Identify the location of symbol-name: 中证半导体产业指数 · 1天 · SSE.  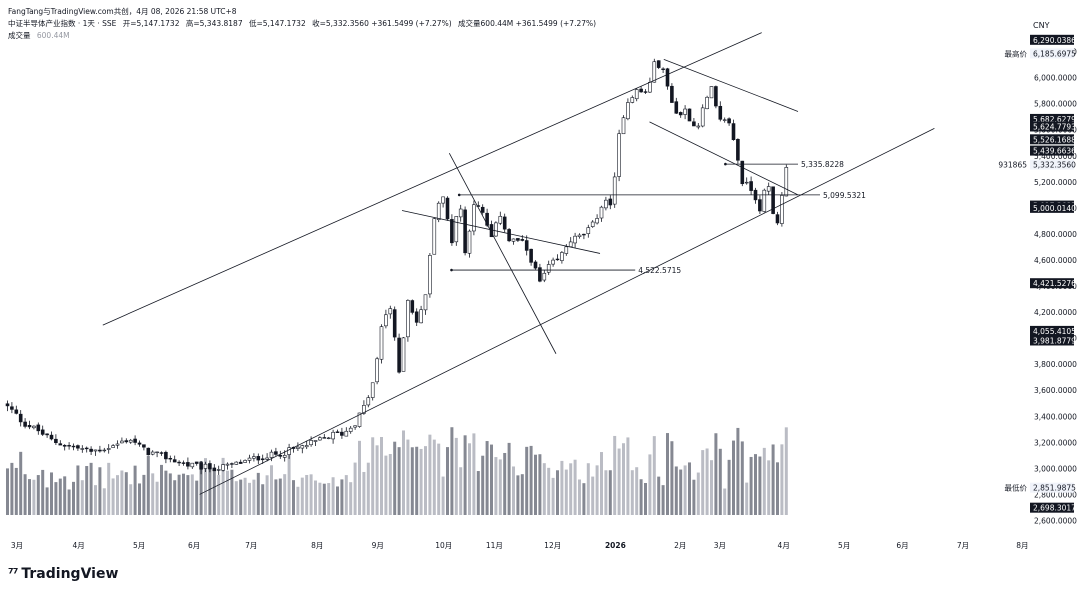
(62, 23).